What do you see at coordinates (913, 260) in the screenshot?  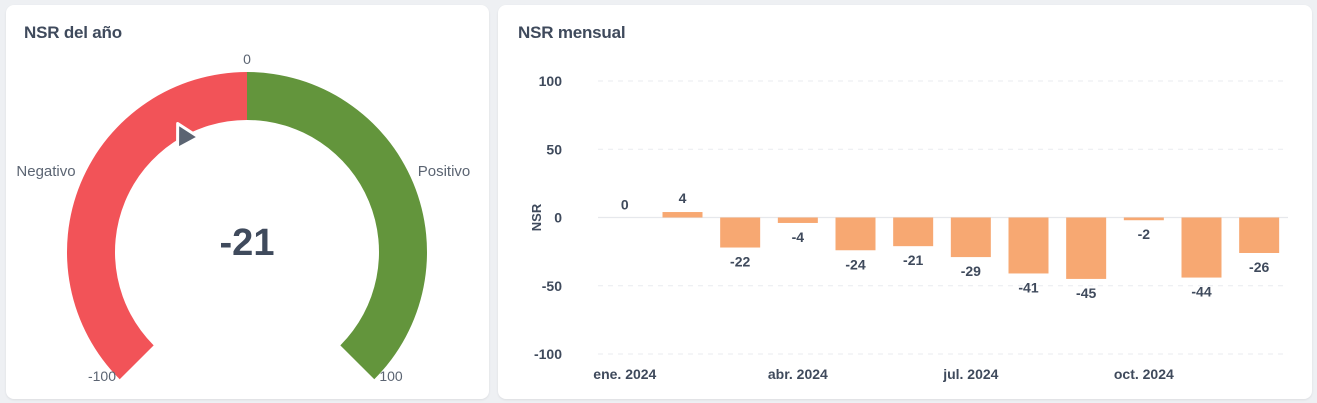 I see `bar-data-label: -21` at bounding box center [913, 260].